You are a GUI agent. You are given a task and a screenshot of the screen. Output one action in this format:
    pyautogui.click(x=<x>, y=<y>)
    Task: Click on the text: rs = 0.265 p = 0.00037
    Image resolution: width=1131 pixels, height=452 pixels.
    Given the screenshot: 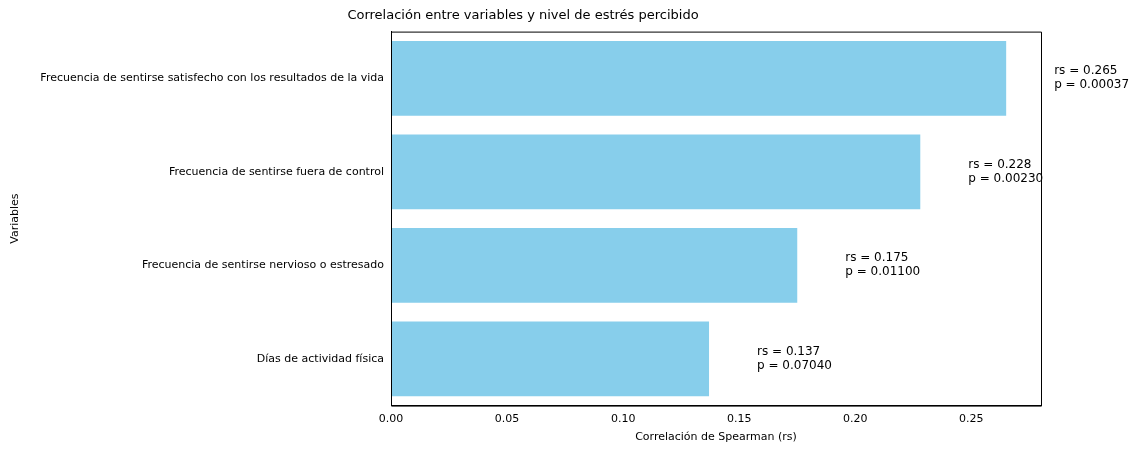 What is the action you would take?
    pyautogui.click(x=1092, y=77)
    